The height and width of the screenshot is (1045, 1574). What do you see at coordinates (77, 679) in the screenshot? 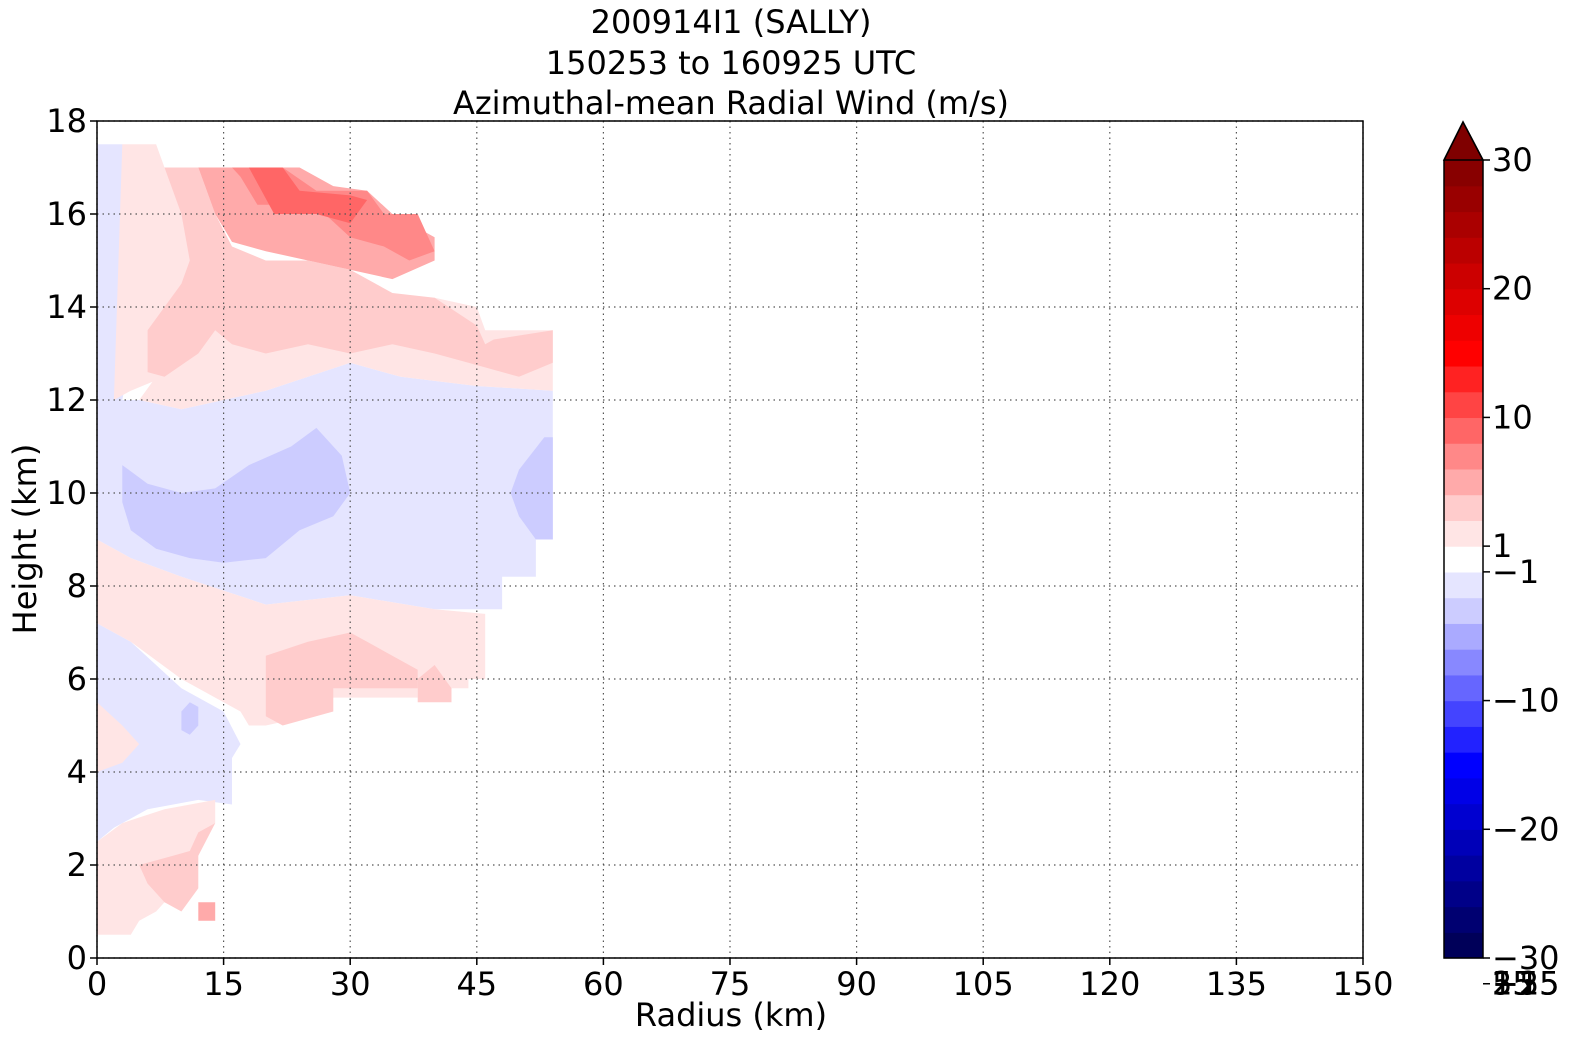
I see `y-tick-label: 6` at bounding box center [77, 679].